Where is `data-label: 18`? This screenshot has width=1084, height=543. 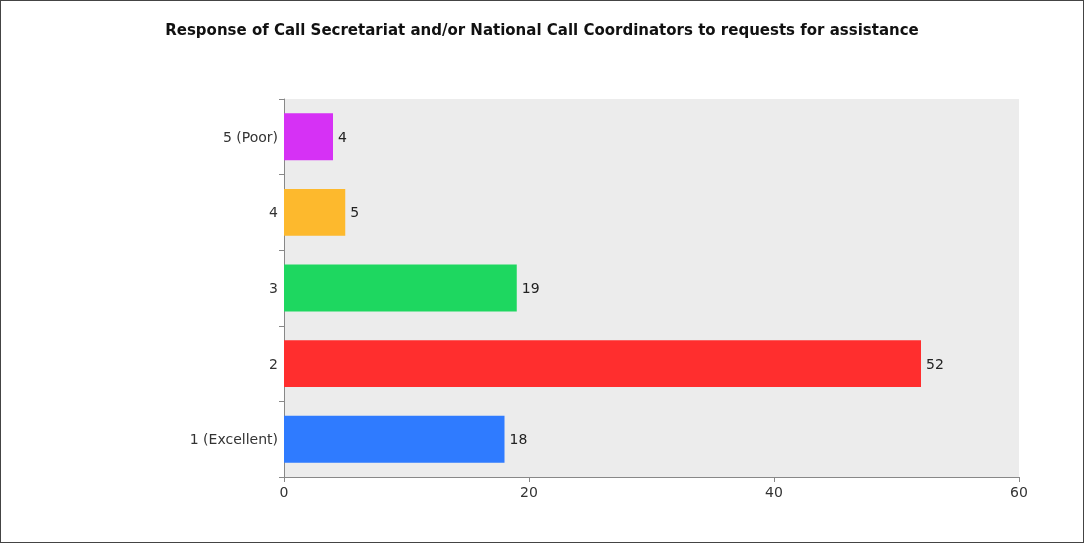 data-label: 18 is located at coordinates (518, 439).